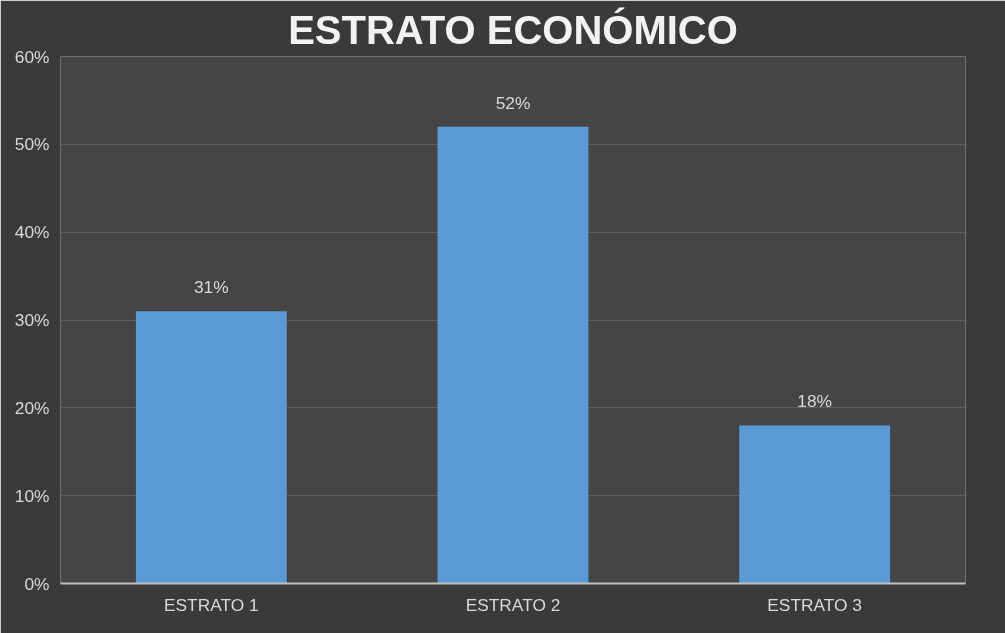 The width and height of the screenshot is (1005, 633). Describe the element at coordinates (815, 604) in the screenshot. I see `x-tick-label: ESTRATO 3` at that location.